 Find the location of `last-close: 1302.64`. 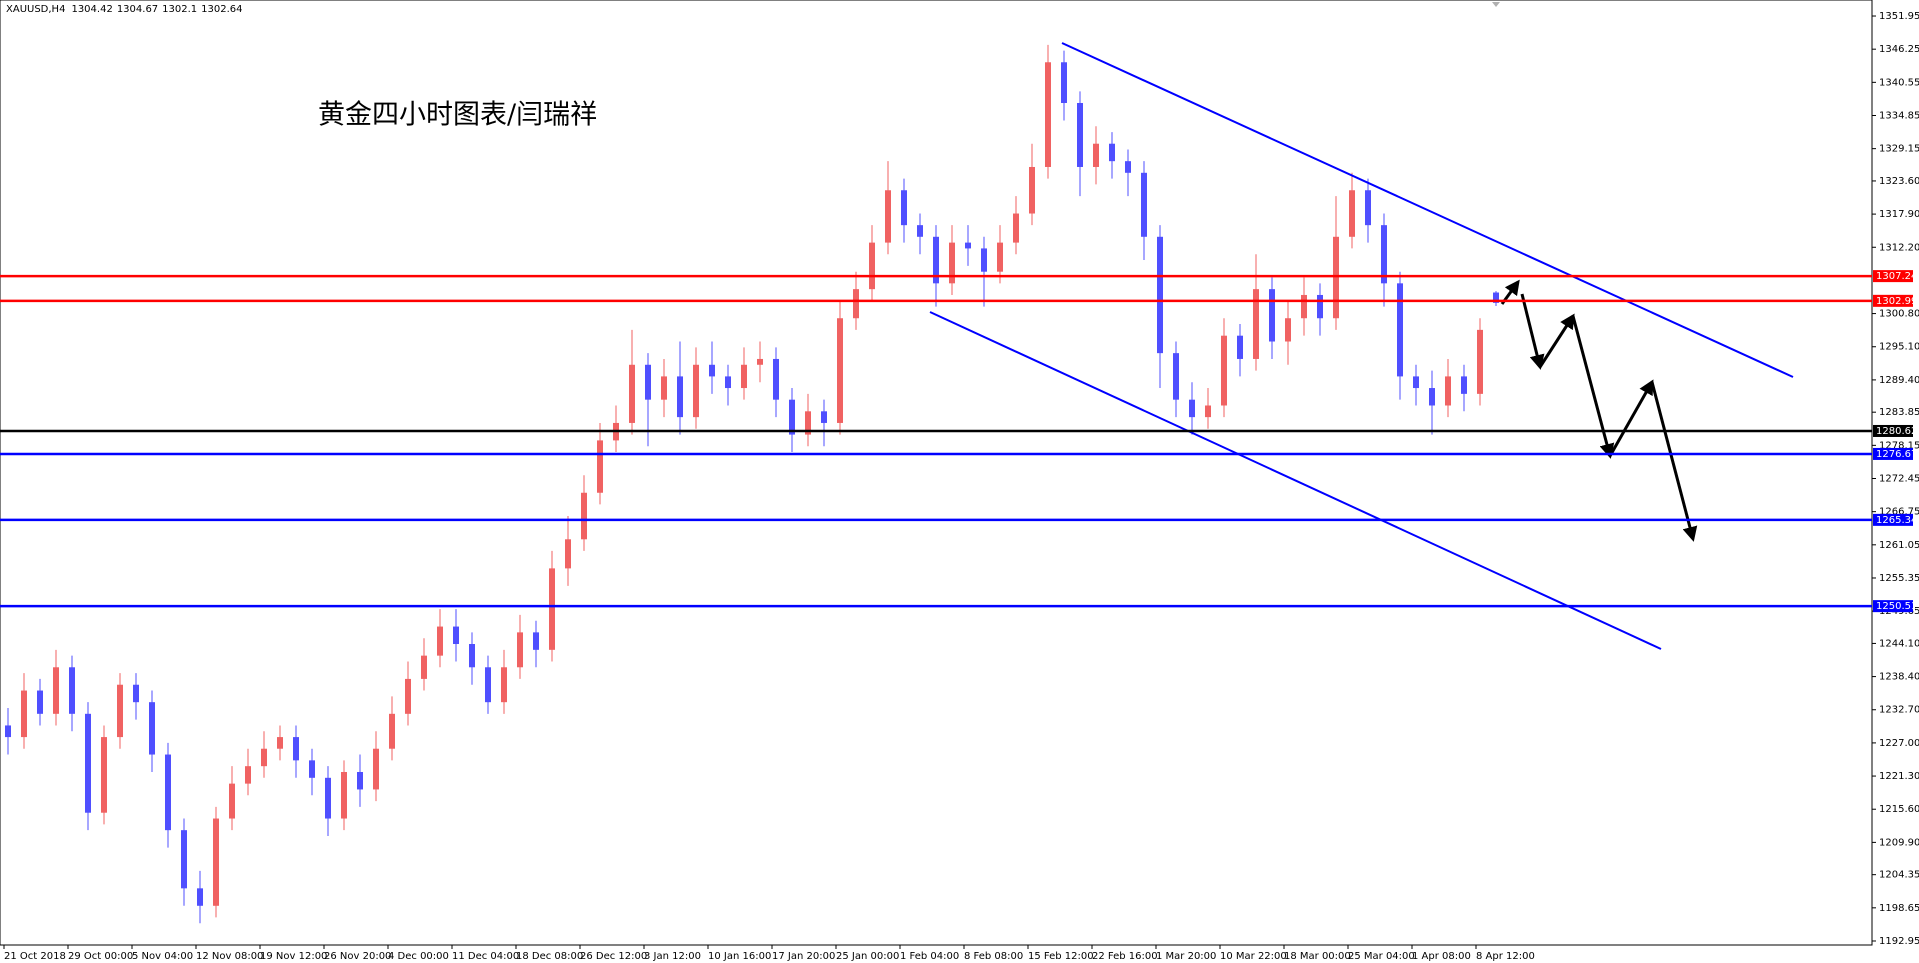

last-close: 1302.64 is located at coordinates (221, 9).